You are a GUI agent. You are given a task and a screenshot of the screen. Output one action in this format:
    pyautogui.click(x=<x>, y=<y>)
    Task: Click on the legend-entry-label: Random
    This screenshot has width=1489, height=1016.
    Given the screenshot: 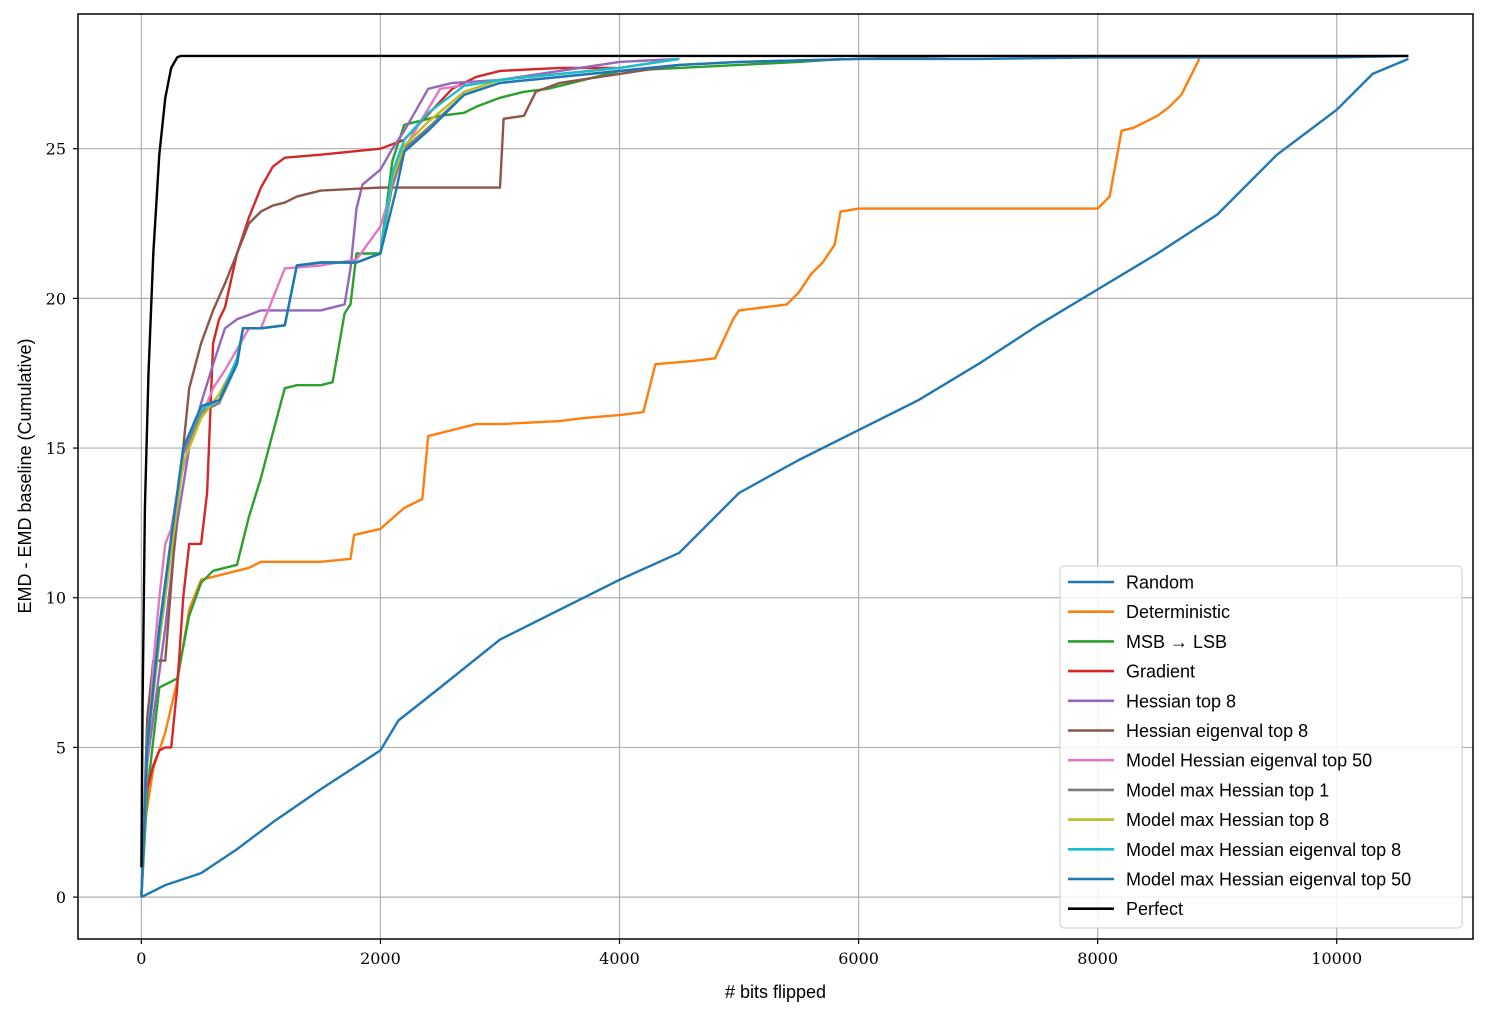 What is the action you would take?
    pyautogui.click(x=1160, y=583)
    